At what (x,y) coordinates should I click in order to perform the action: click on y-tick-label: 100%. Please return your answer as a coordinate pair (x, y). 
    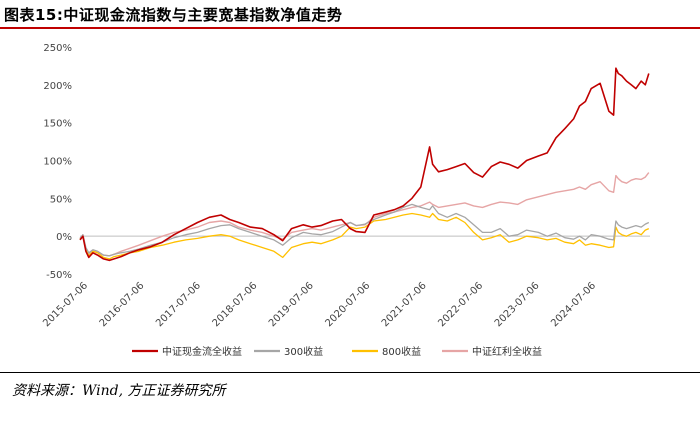
    Looking at the image, I should click on (57, 162).